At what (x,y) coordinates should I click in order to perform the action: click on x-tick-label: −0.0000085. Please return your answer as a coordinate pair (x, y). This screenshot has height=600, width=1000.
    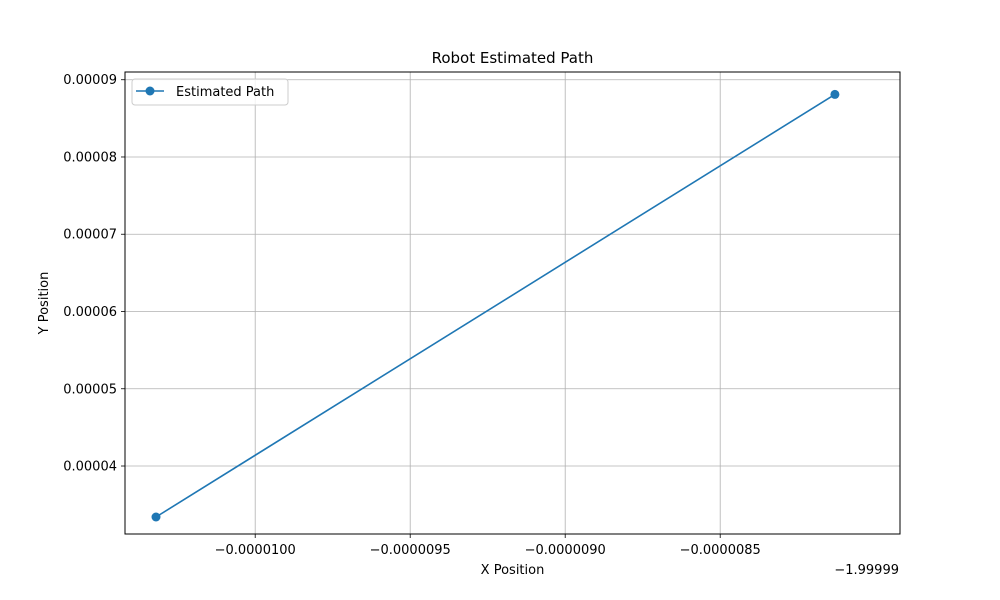
    Looking at the image, I should click on (720, 550).